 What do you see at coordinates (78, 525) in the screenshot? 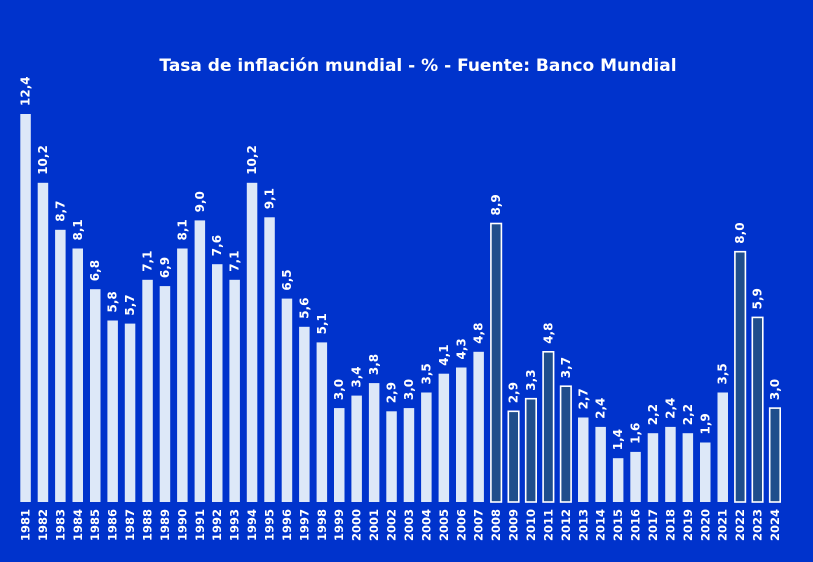
I see `x-tick-label-1984: 1984` at bounding box center [78, 525].